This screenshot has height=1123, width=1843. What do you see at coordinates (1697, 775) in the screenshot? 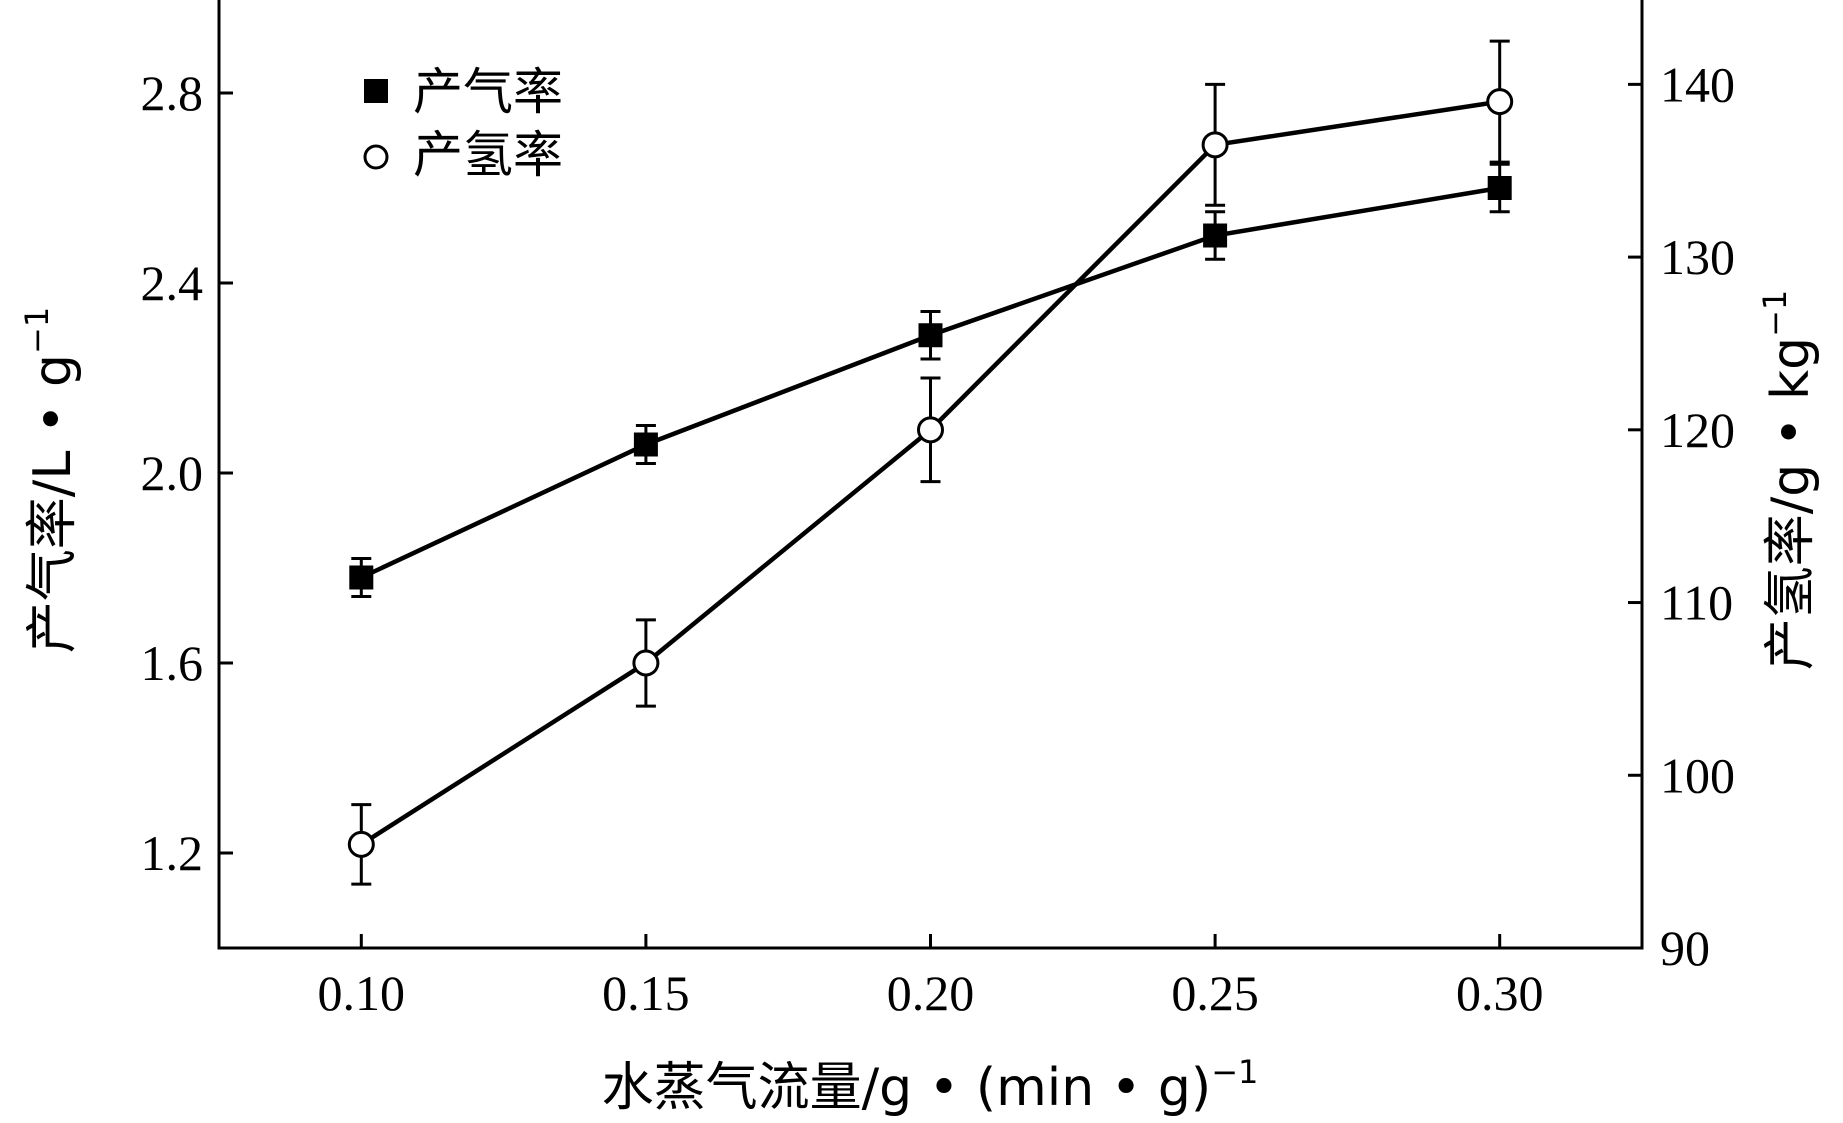
I see `right-y-tick-label: 100` at bounding box center [1697, 775].